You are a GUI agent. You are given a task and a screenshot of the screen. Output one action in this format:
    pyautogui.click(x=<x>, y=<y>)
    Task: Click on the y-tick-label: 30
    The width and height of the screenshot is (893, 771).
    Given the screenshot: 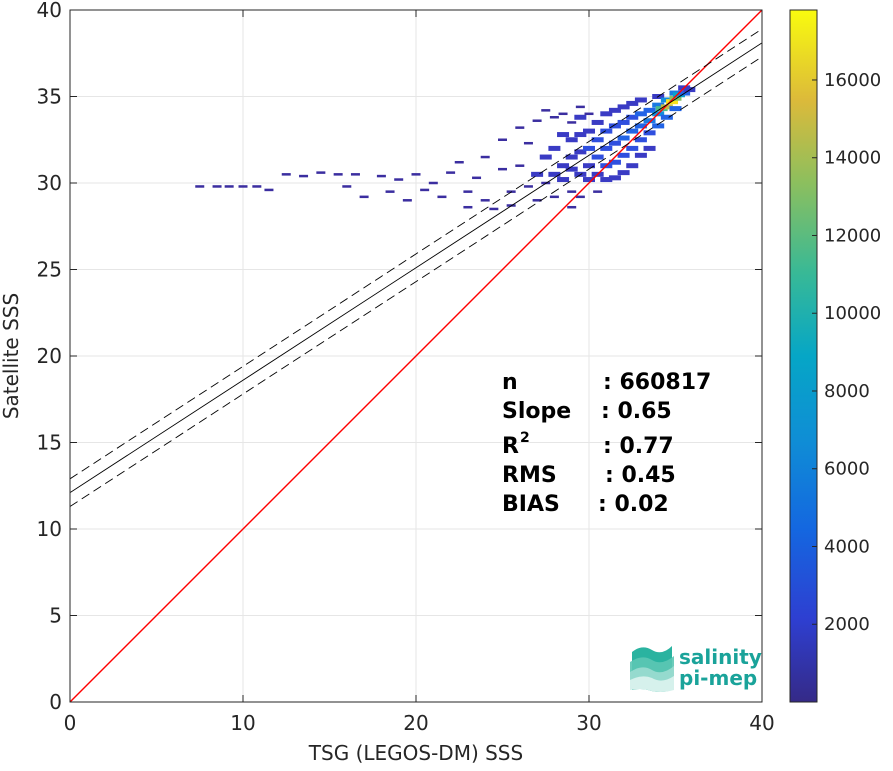 What is the action you would take?
    pyautogui.click(x=49, y=183)
    